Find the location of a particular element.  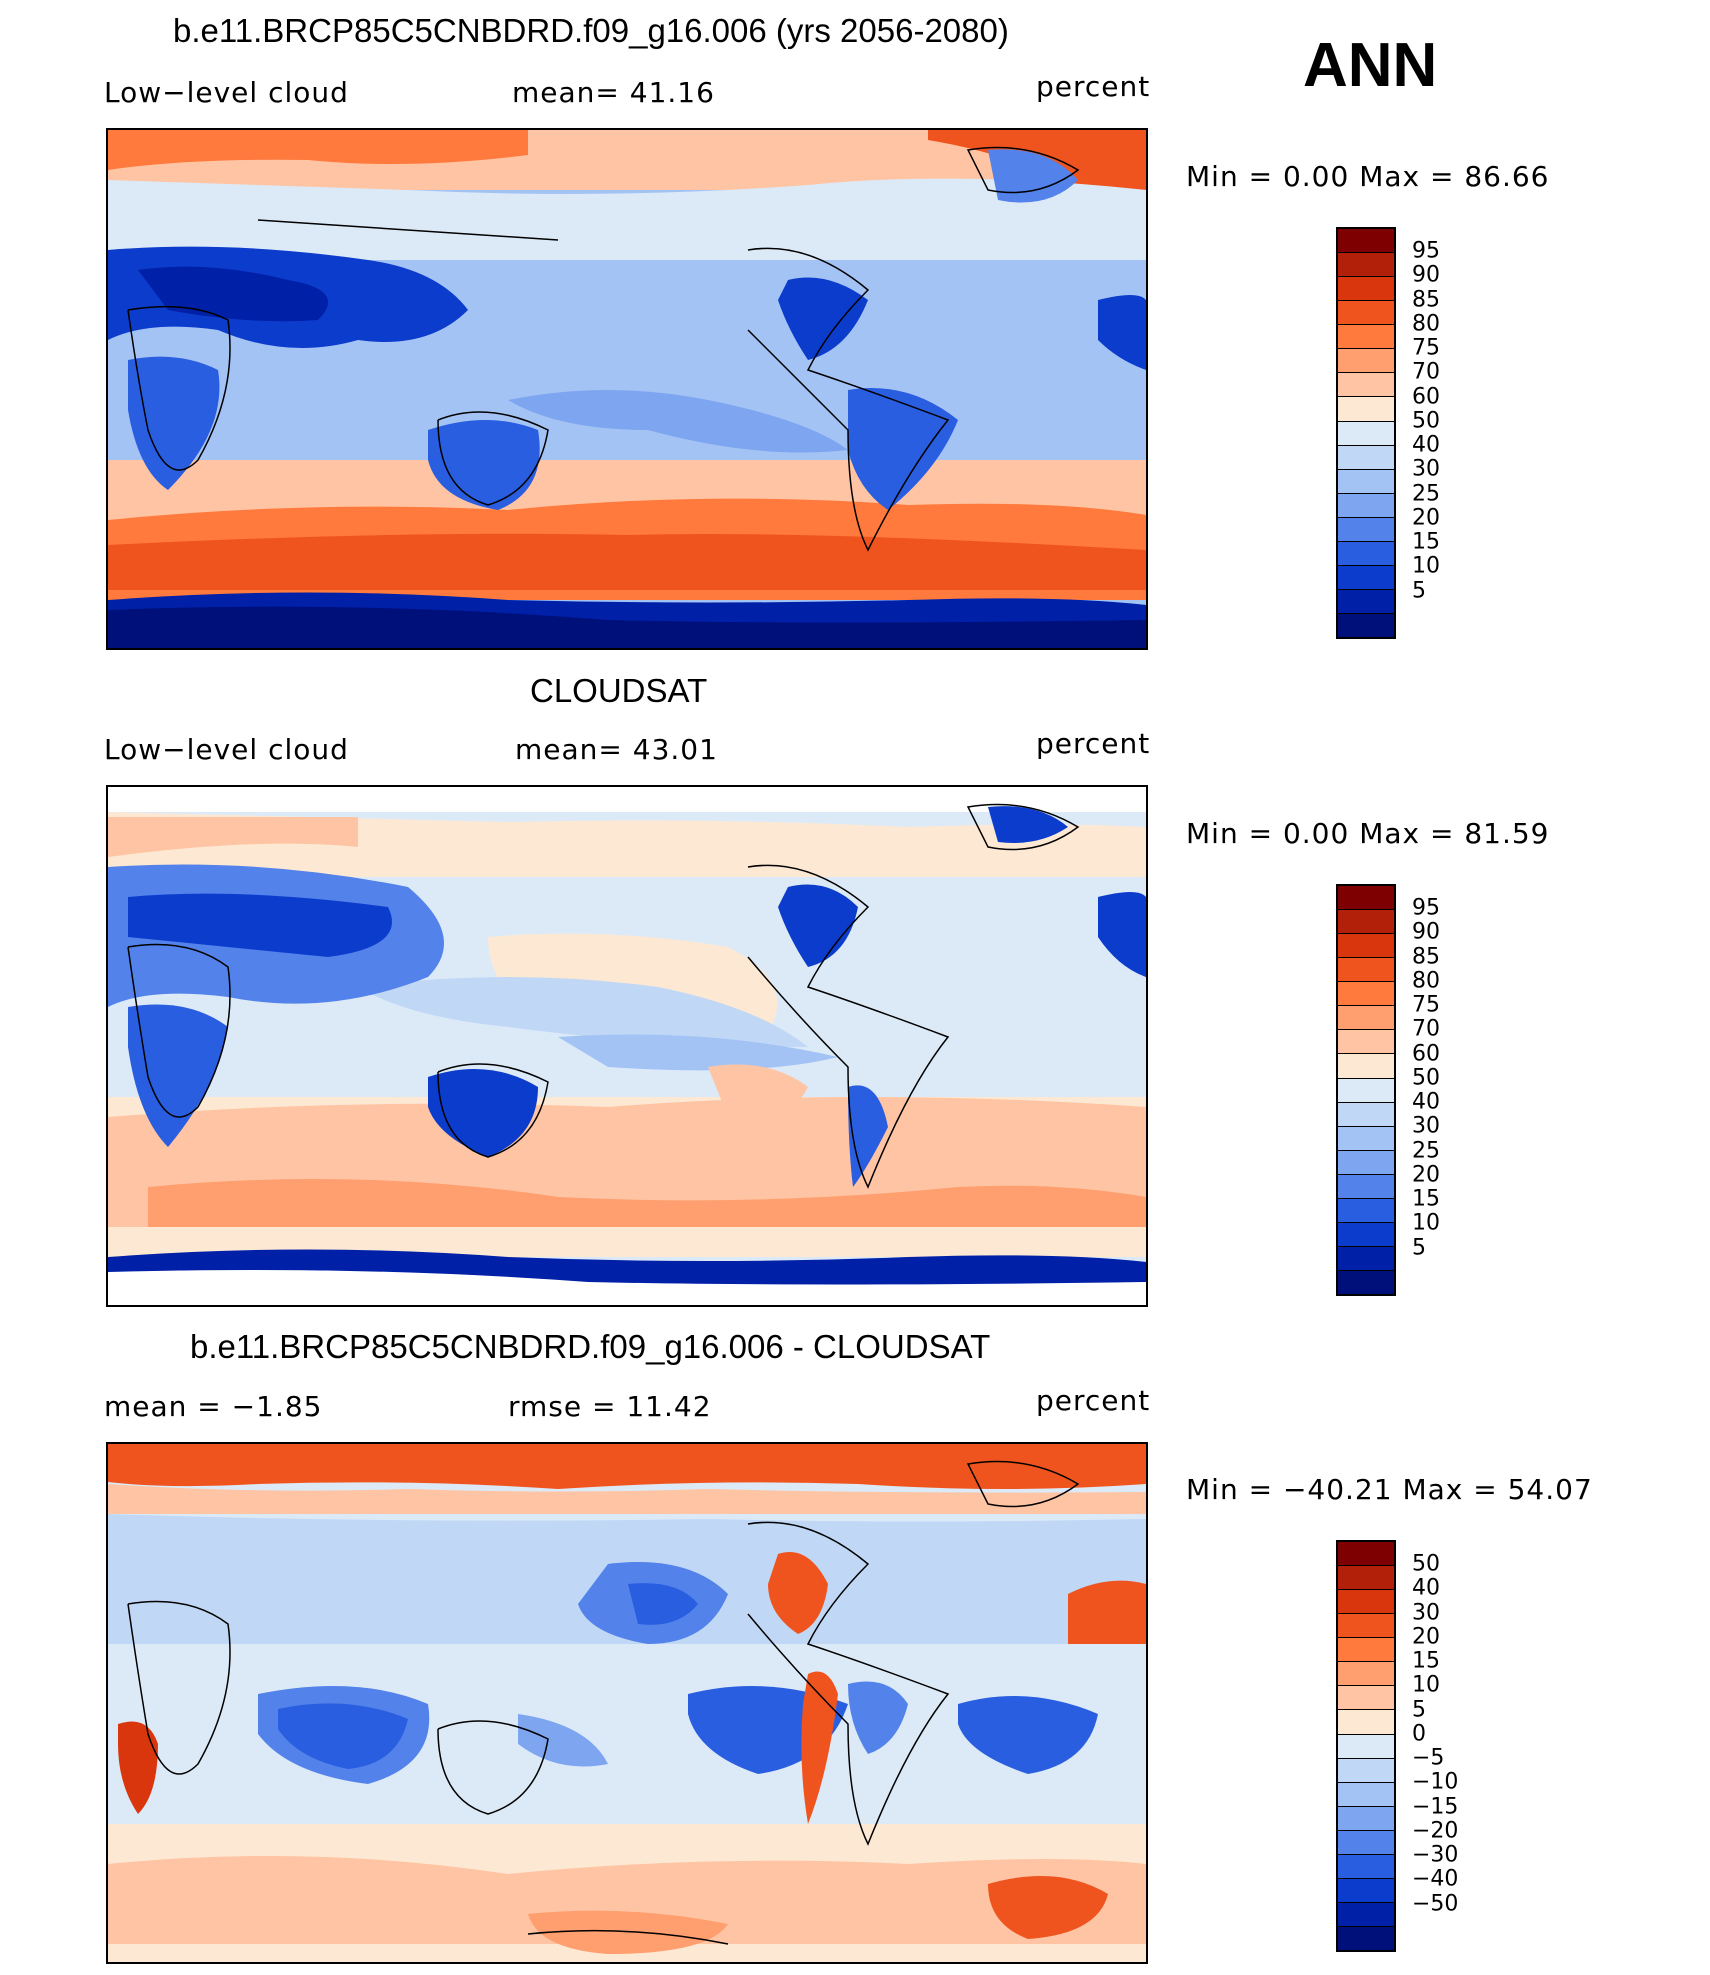

colorbar-level-label: −15 is located at coordinates (1435, 1807).